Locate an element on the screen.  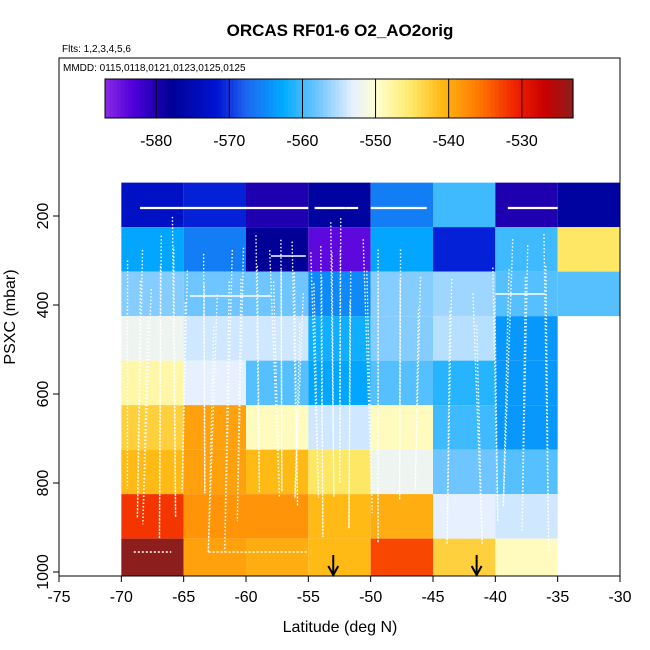
y-tick-label: 1000 is located at coordinates (43, 572).